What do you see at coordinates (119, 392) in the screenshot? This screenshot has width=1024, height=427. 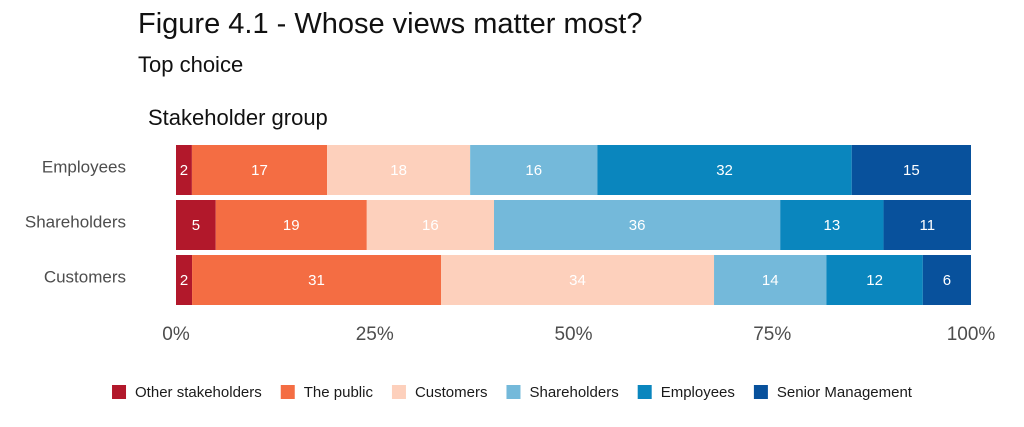 I see `legend-swatch-other-stakeholders` at bounding box center [119, 392].